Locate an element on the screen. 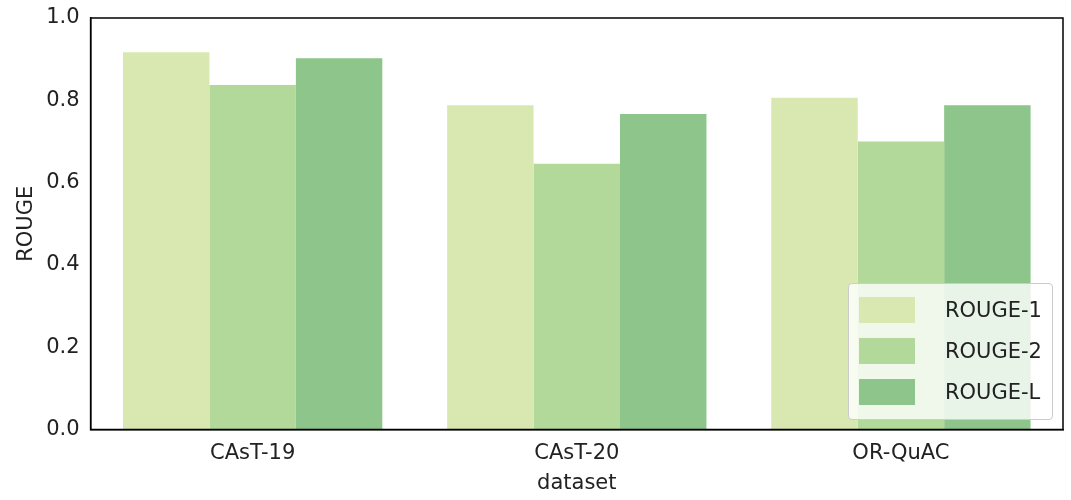 This screenshot has width=1071, height=500. y-tick-label: 0.6 is located at coordinates (63, 181).